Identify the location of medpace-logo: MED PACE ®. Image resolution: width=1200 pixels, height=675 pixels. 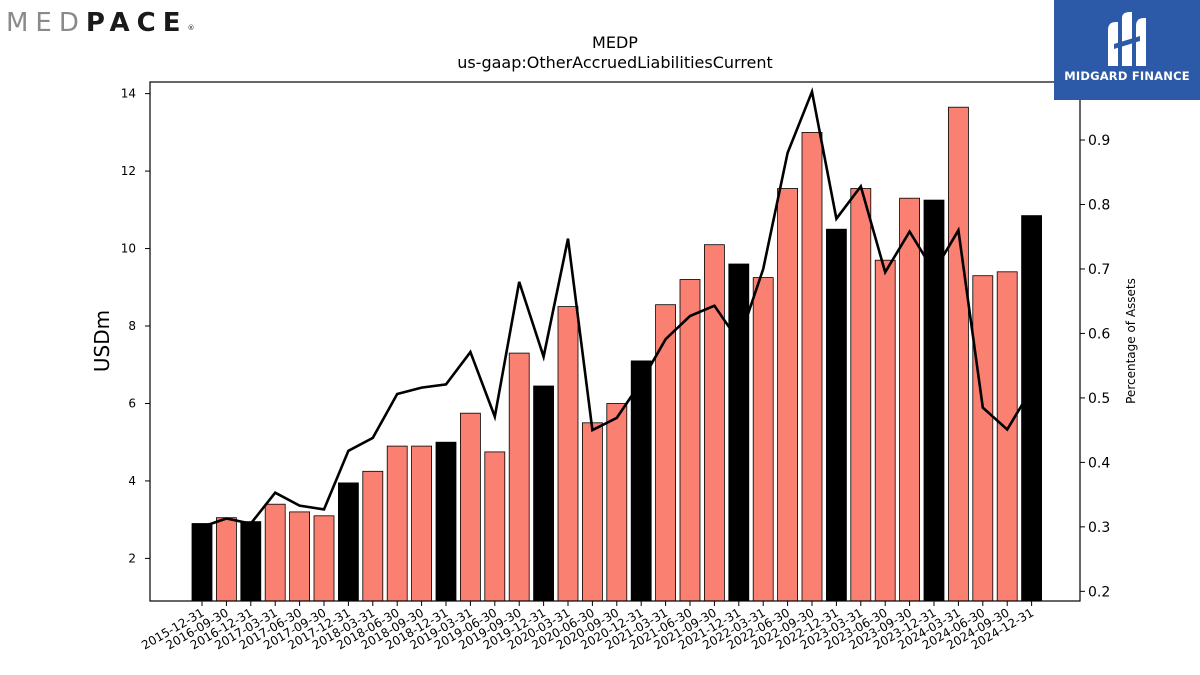
(100, 23).